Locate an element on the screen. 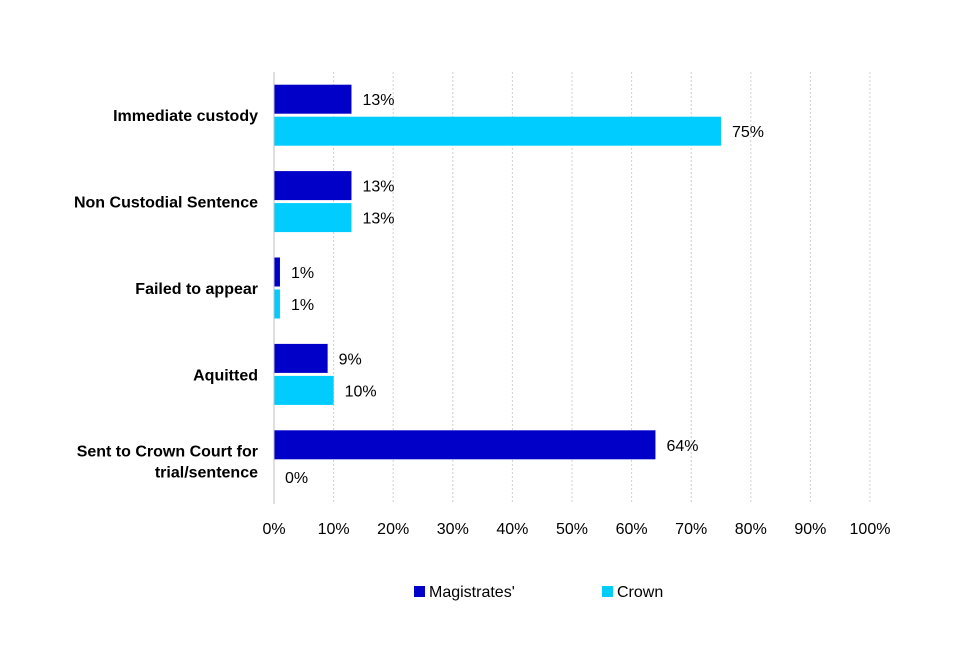  x-tick-label: 100% is located at coordinates (870, 529).